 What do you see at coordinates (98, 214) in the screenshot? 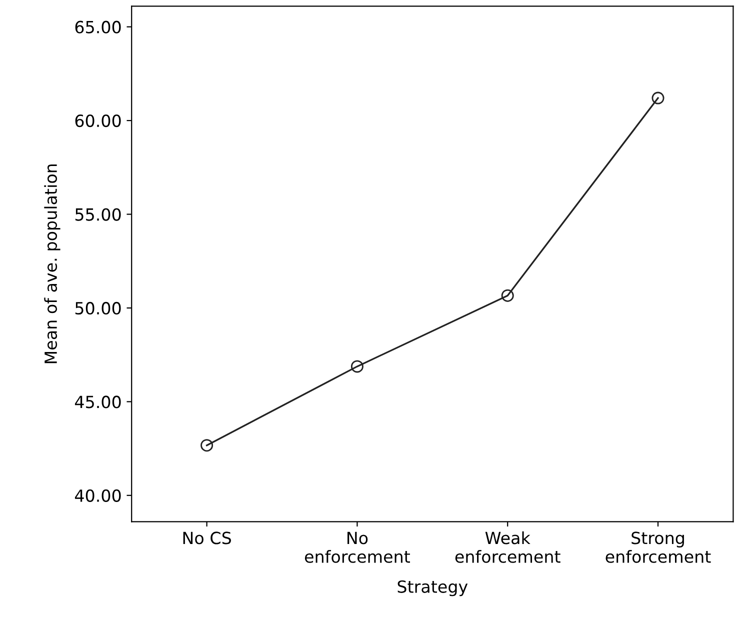
I see `y-tick-label: 55.00` at bounding box center [98, 214].